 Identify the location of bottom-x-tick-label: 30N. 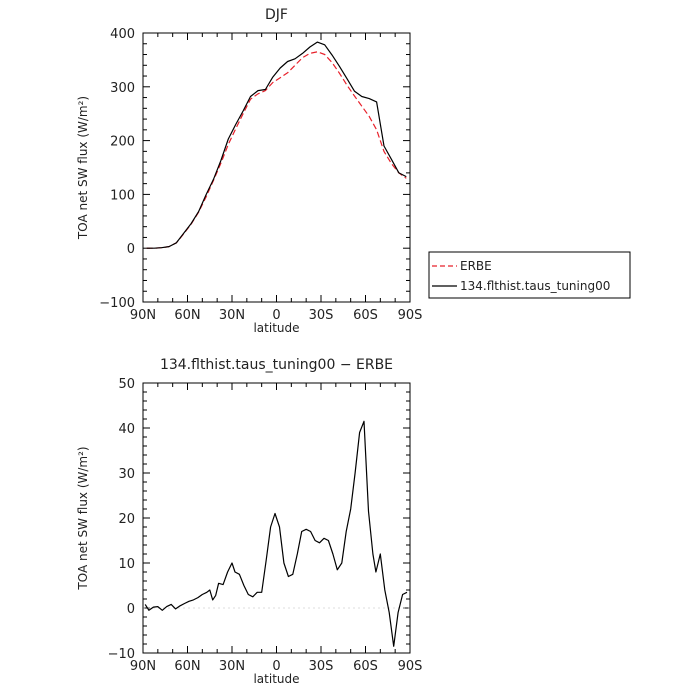
(232, 666).